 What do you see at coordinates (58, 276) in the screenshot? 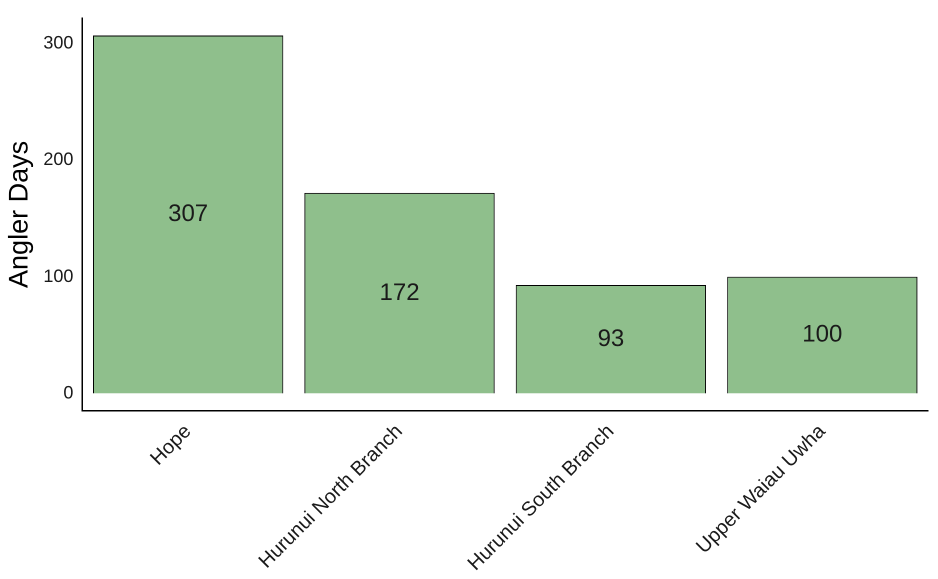
I see `y-tick-label: 100` at bounding box center [58, 276].